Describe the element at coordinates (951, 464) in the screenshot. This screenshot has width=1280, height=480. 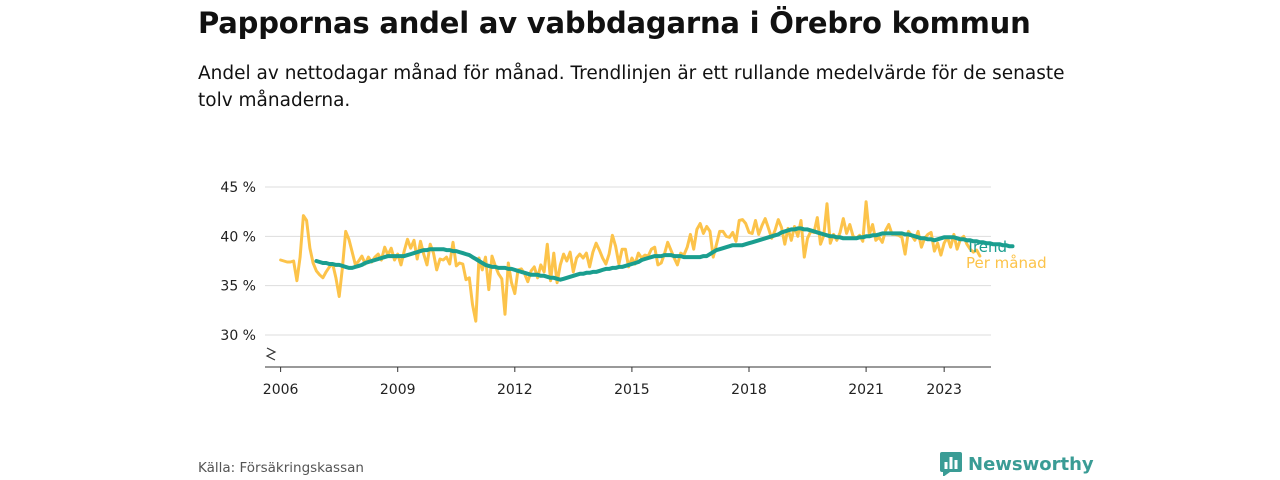
I see `bar-chart-speech-bubble-icon` at that location.